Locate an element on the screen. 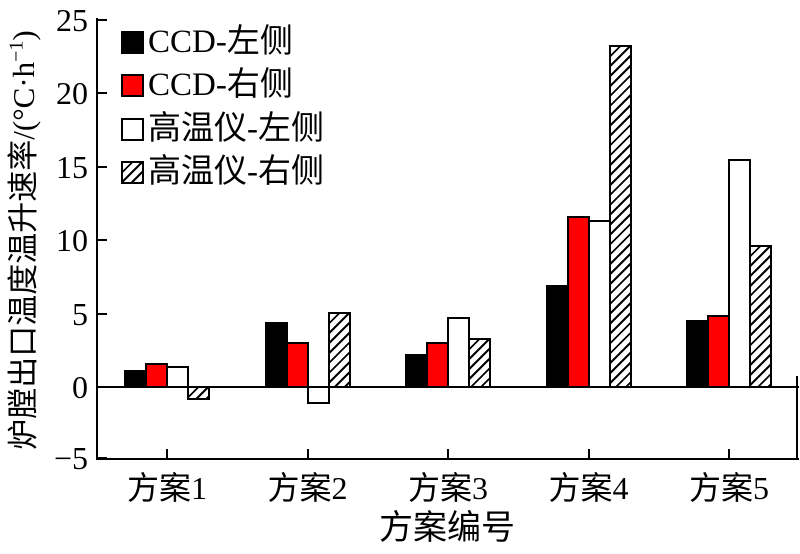 The width and height of the screenshot is (800, 554). x-tick-label: 方案5 is located at coordinates (728, 488).